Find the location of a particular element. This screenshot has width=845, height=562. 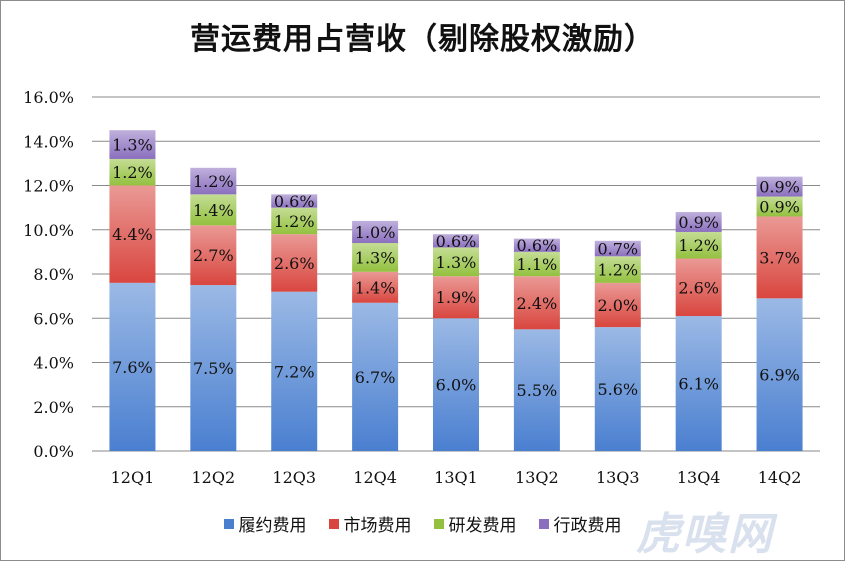

data-label: 1.9% is located at coordinates (456, 297).